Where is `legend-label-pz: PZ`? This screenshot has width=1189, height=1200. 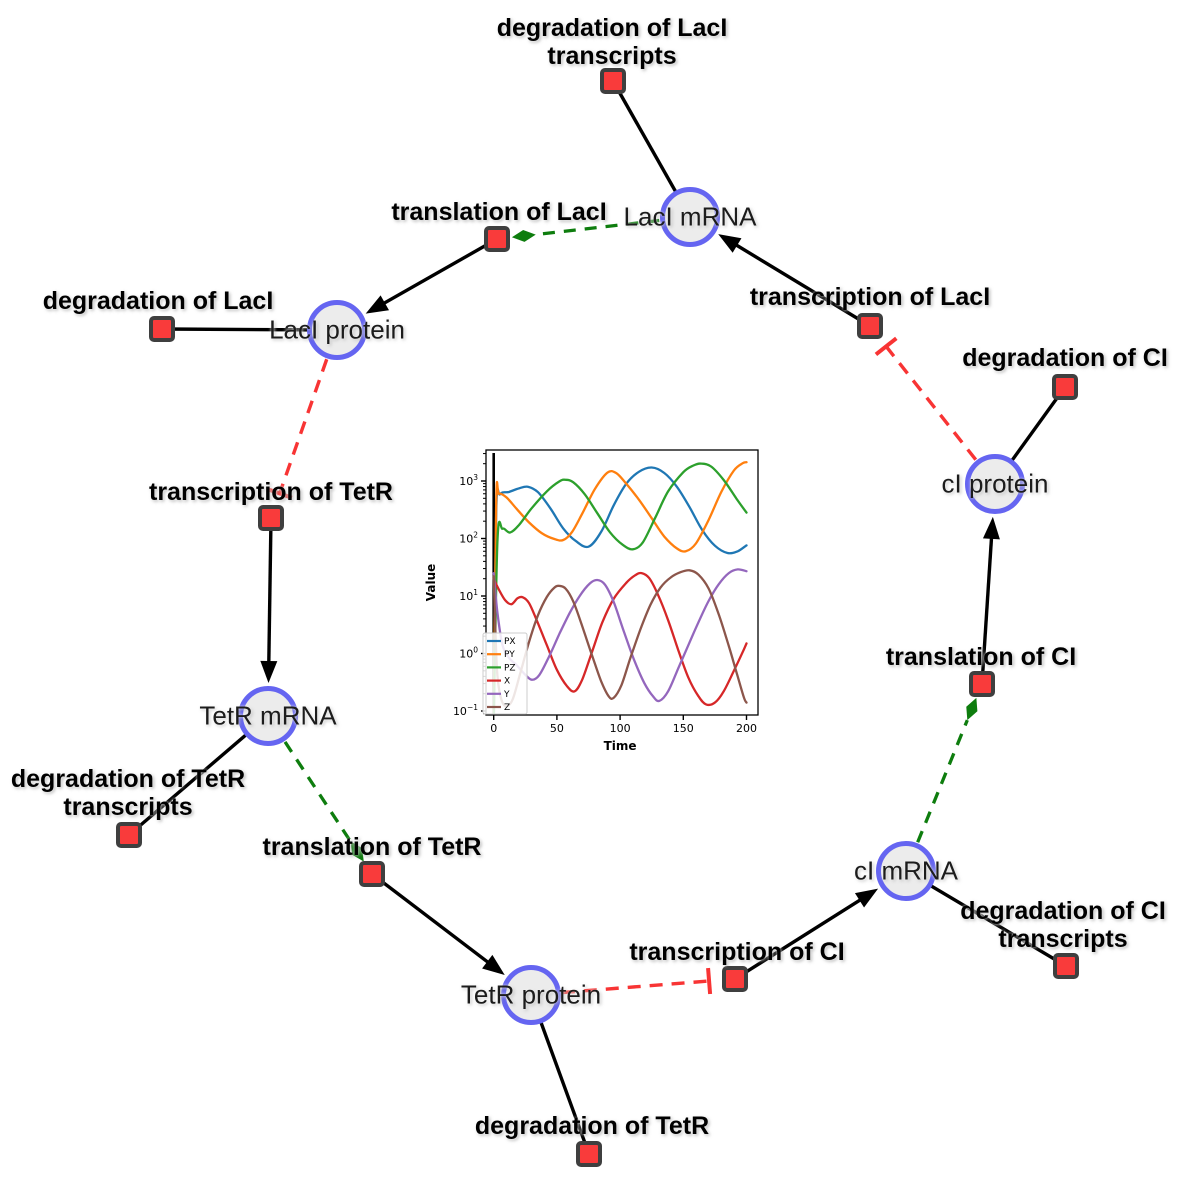
legend-label-pz: PZ is located at coordinates (510, 668).